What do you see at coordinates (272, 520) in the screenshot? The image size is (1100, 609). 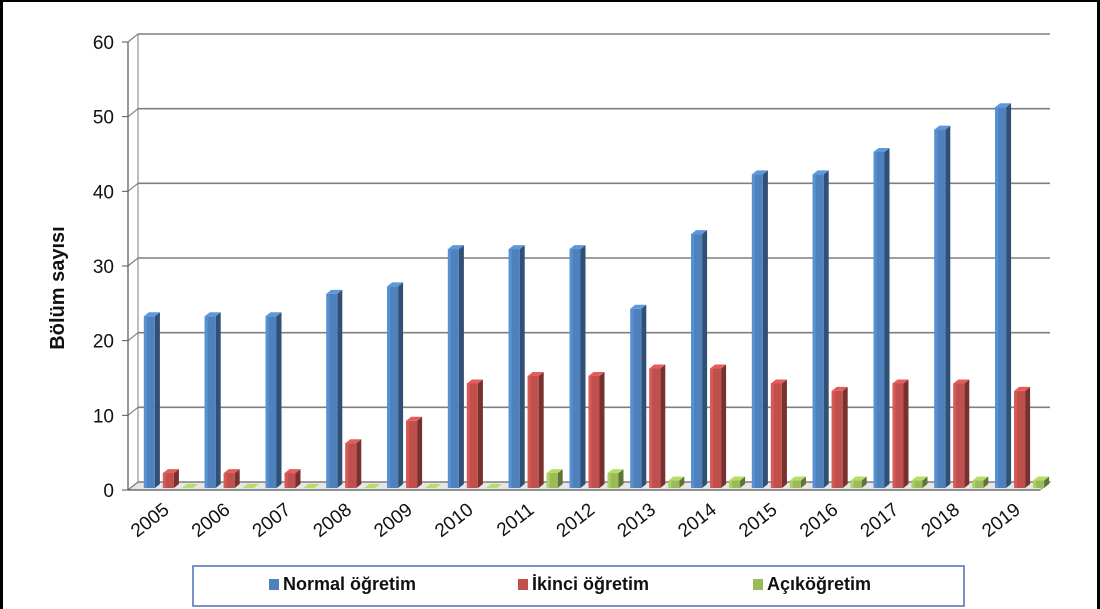 I see `x-tick-label: 2007` at bounding box center [272, 520].